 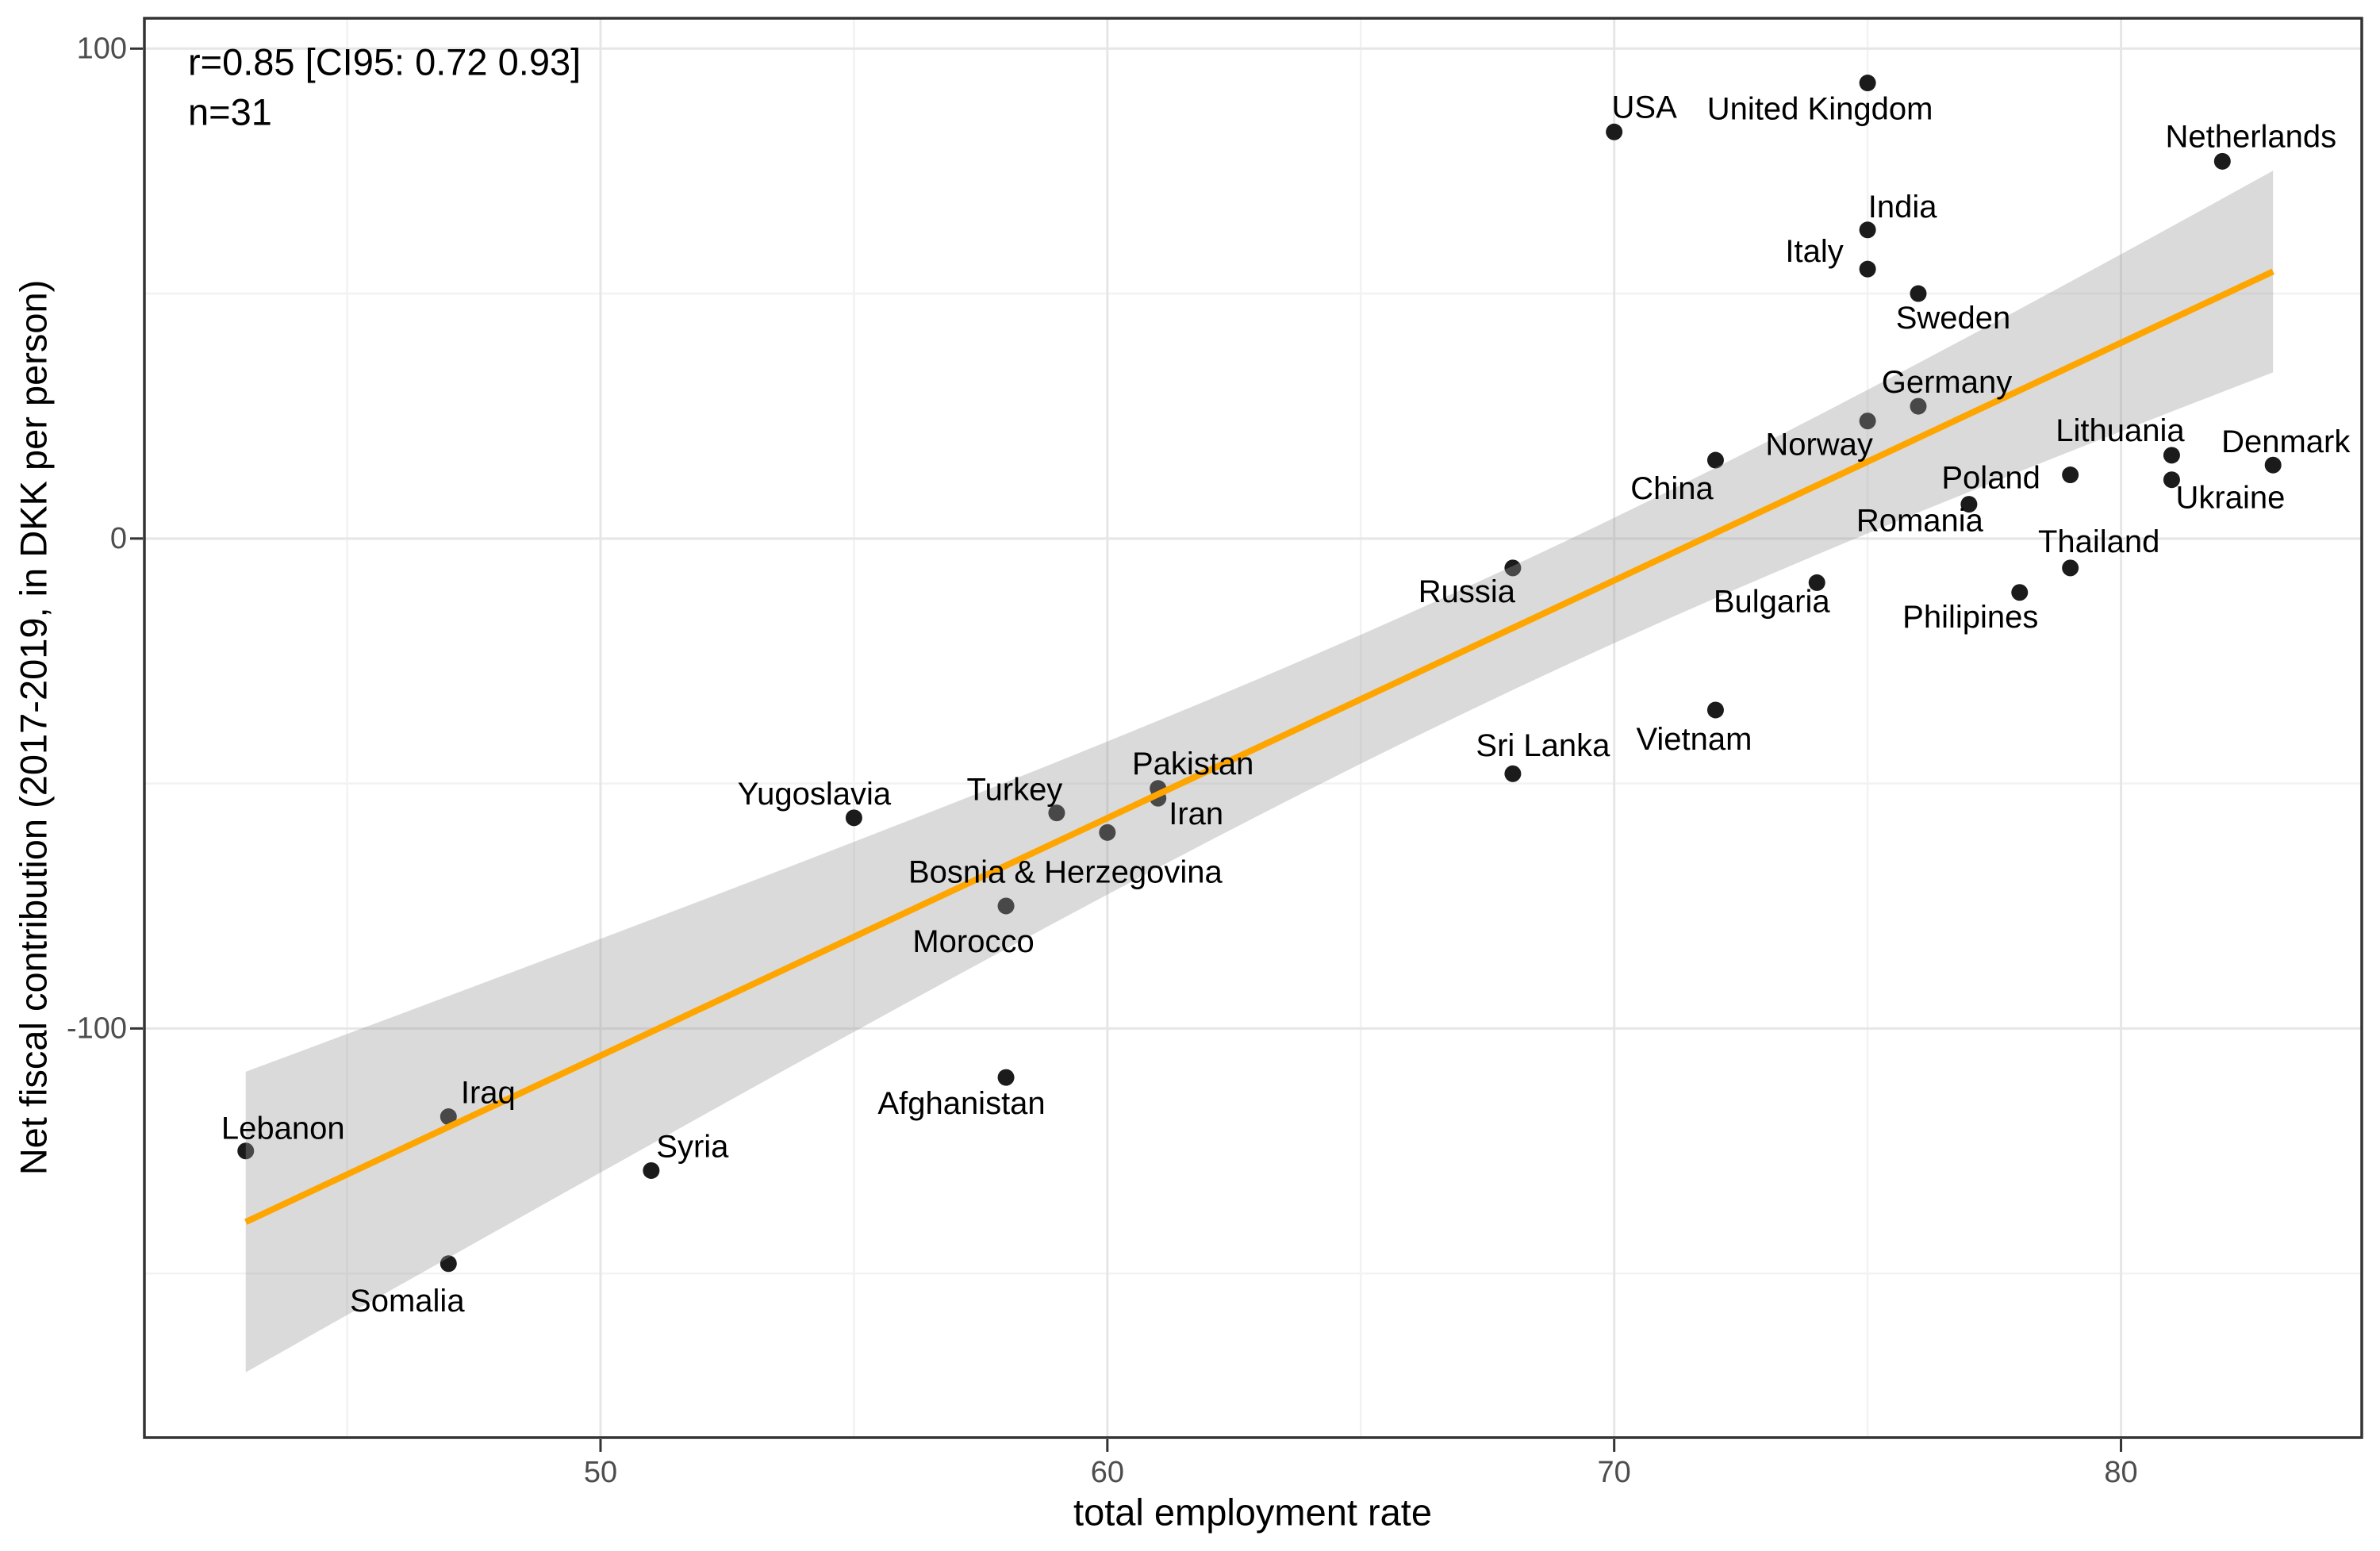 What do you see at coordinates (1990, 478) in the screenshot?
I see `label-poland: Poland` at bounding box center [1990, 478].